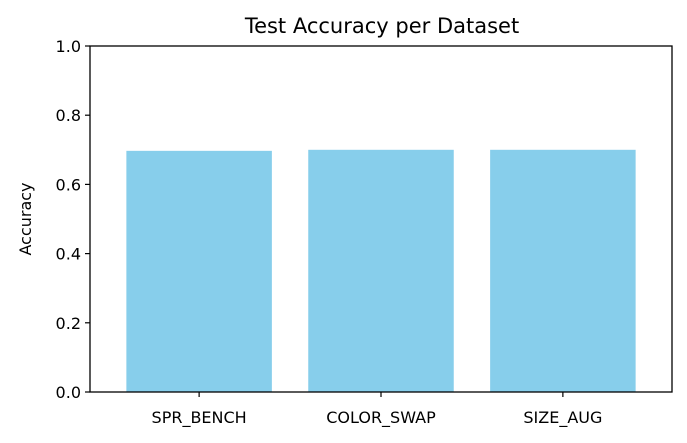 The height and width of the screenshot is (443, 687). What do you see at coordinates (73, 219) in the screenshot?
I see `y-axis: 0.0 0.2 0.4 0.6 0.8 1.0` at bounding box center [73, 219].